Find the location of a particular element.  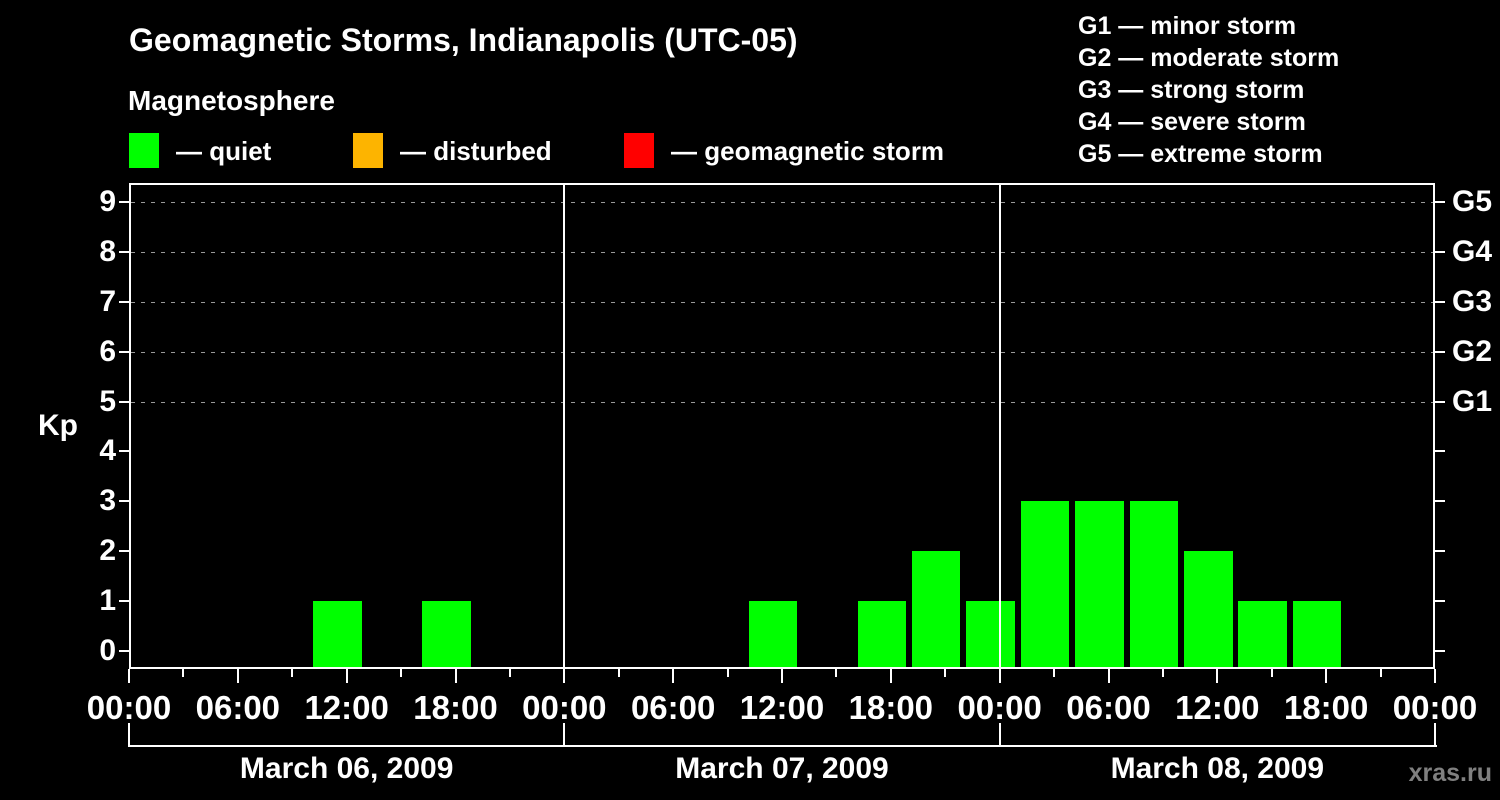

legend-swatch-disturbed is located at coordinates (368, 150).